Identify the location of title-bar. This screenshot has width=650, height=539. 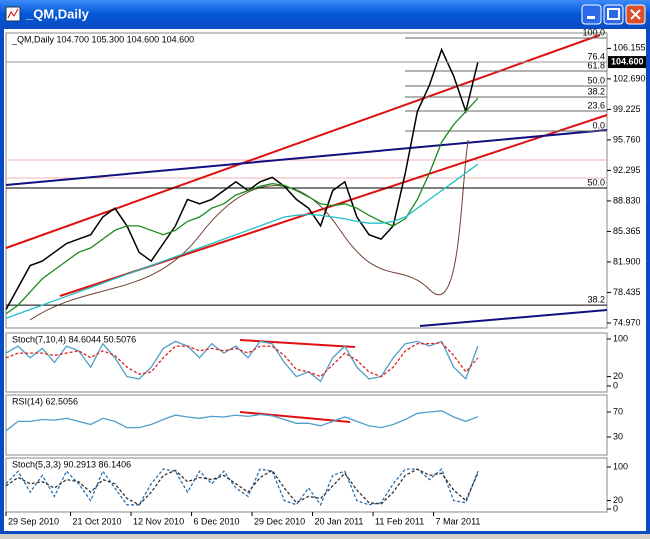
(325, 14).